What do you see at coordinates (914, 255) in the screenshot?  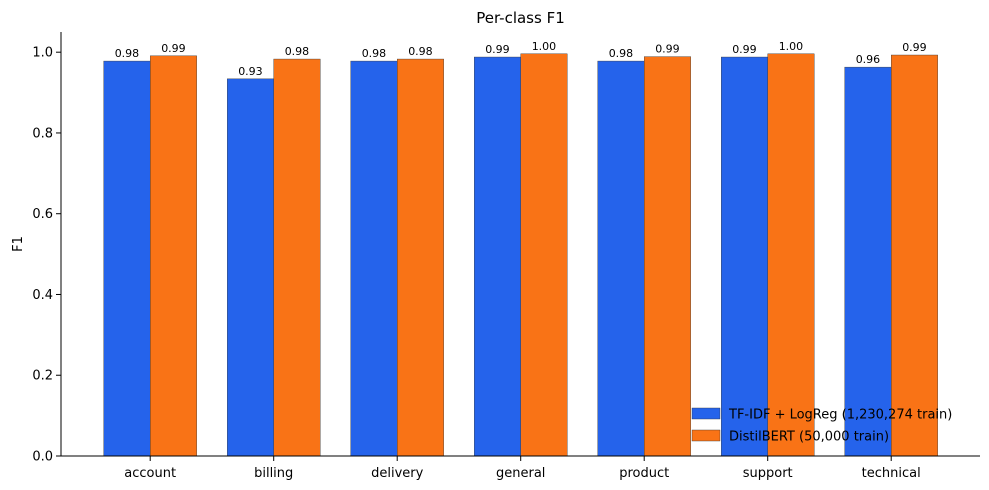 I see `bar-1-technical` at bounding box center [914, 255].